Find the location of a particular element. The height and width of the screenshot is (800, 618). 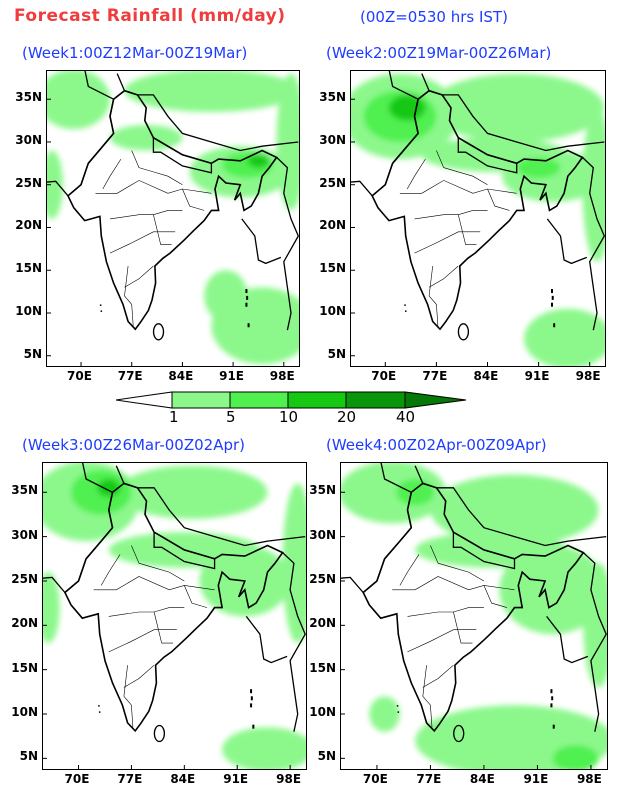

lat-tick-label: 20N is located at coordinates (24, 623).